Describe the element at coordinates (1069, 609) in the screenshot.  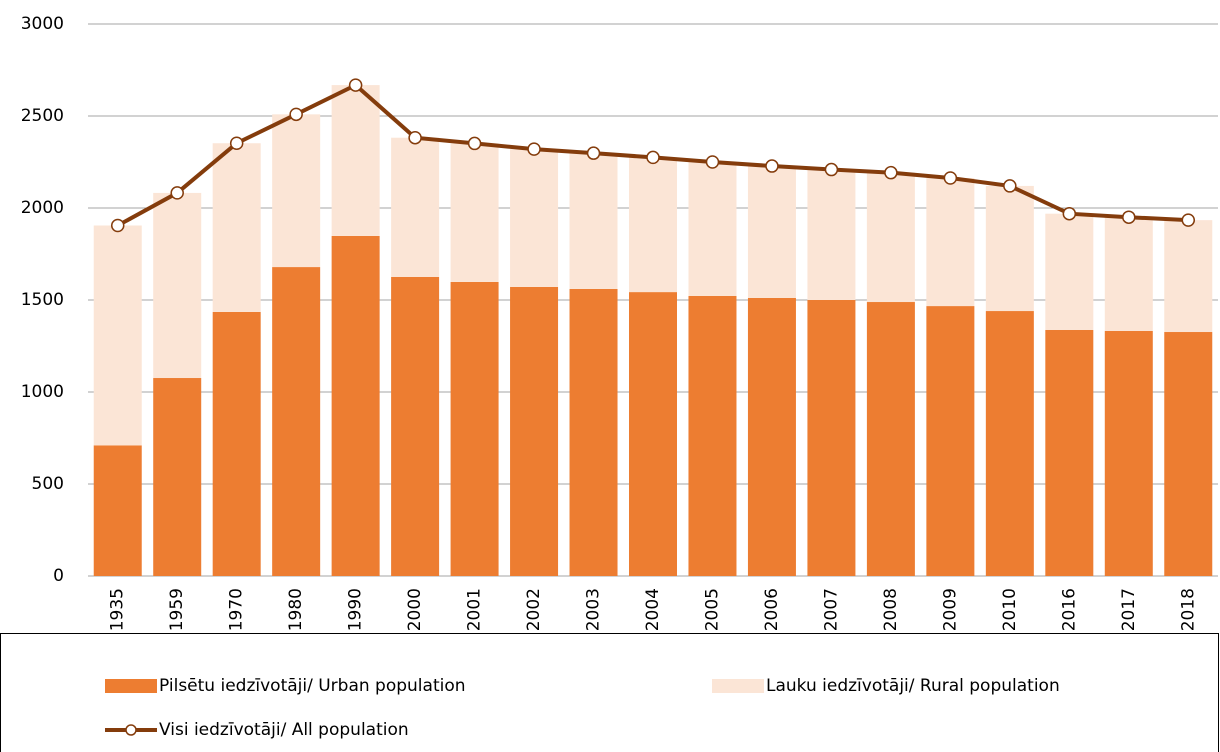
I see `x-tick-label: 2016` at that location.